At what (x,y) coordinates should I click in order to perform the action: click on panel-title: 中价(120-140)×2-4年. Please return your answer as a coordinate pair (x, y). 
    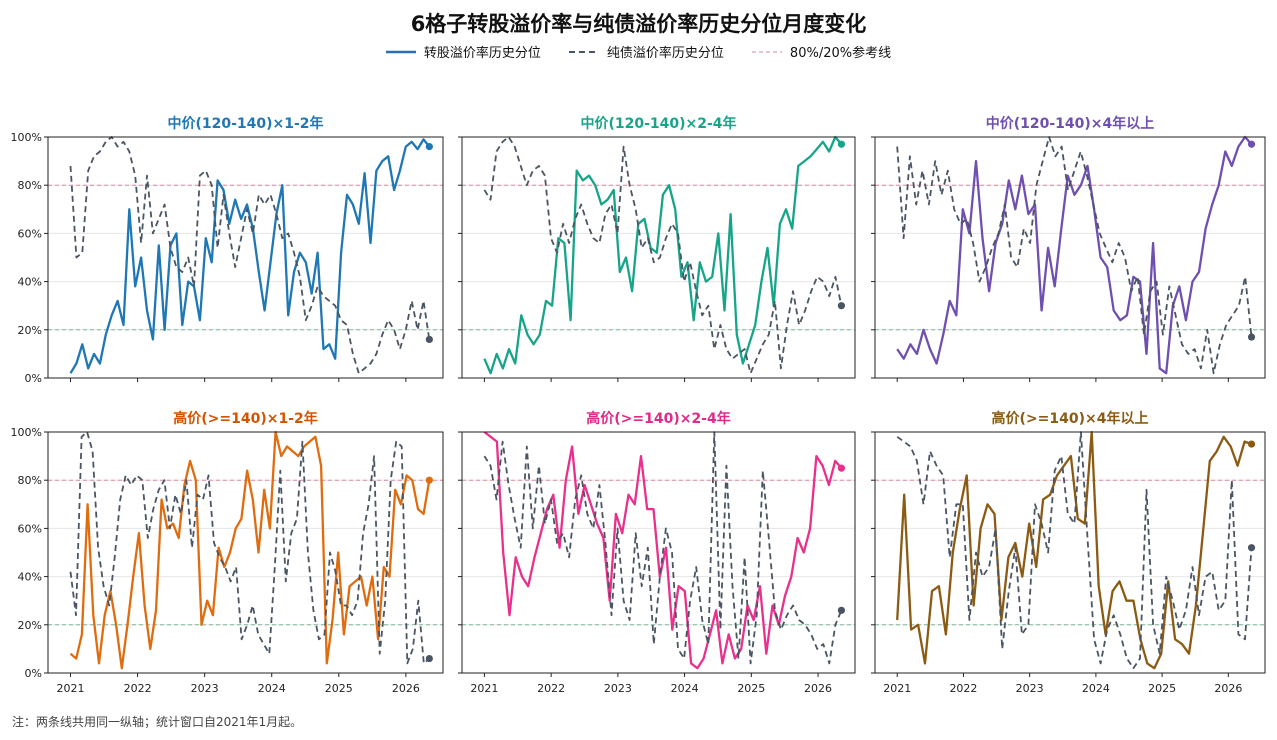
    Looking at the image, I should click on (658, 123).